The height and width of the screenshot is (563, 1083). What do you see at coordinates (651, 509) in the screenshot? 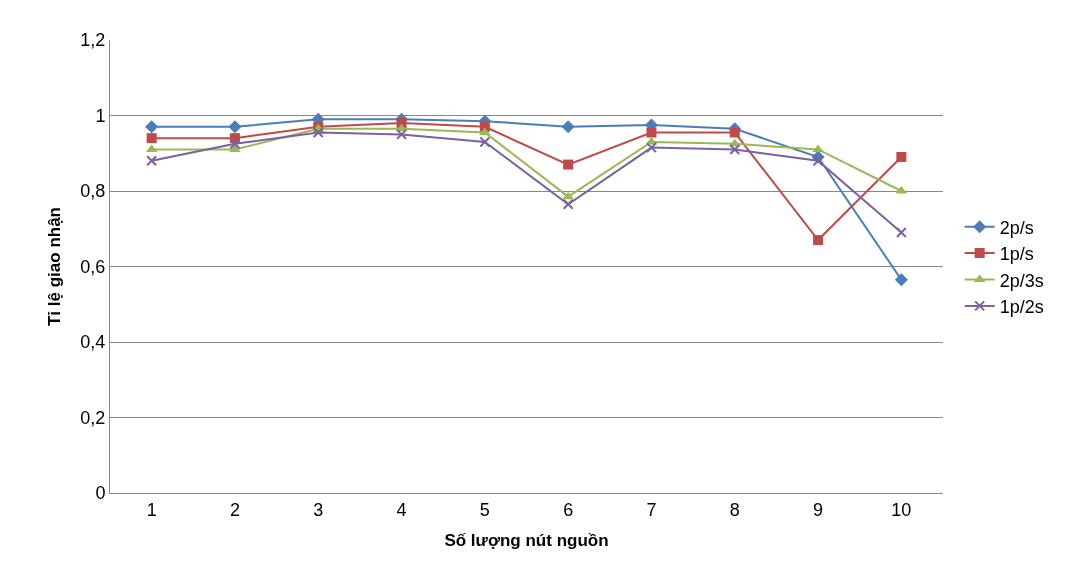
I see `x-tick-label: 7` at bounding box center [651, 509].